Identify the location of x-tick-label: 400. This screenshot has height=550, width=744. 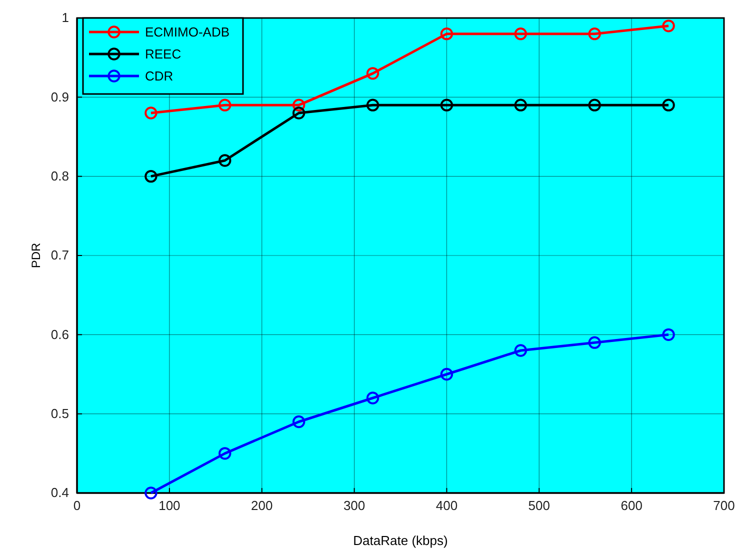
(447, 506).